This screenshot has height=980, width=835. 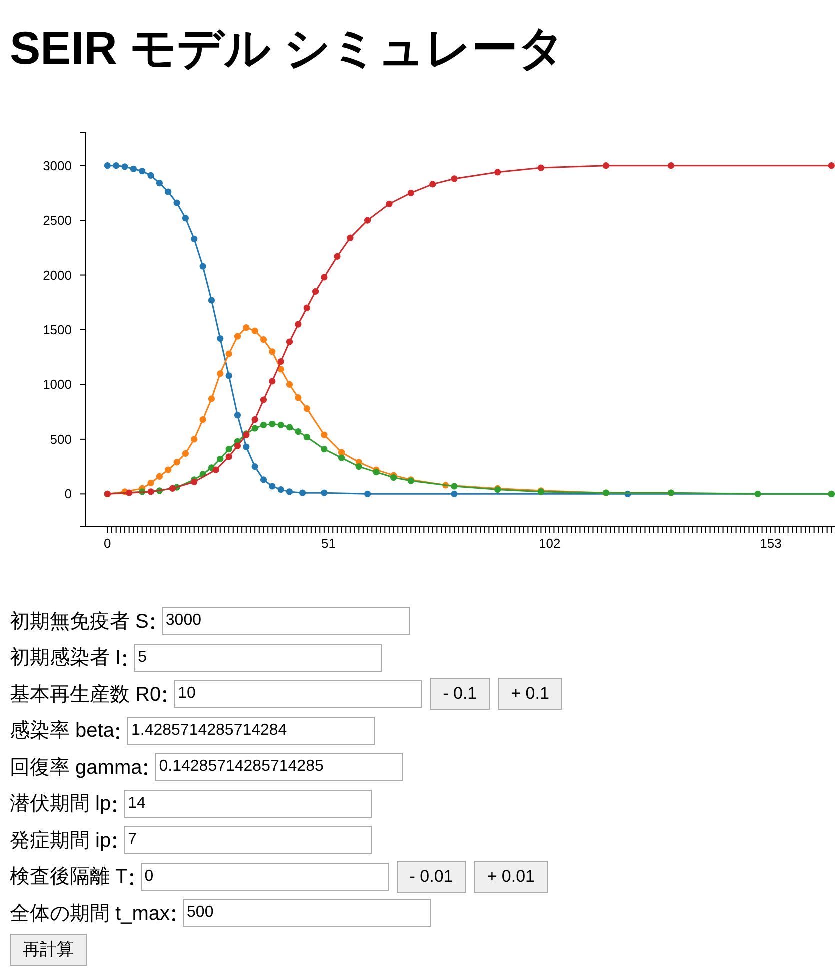 What do you see at coordinates (61, 805) in the screenshot?
I see `category-label: 潜伏期間 lp` at bounding box center [61, 805].